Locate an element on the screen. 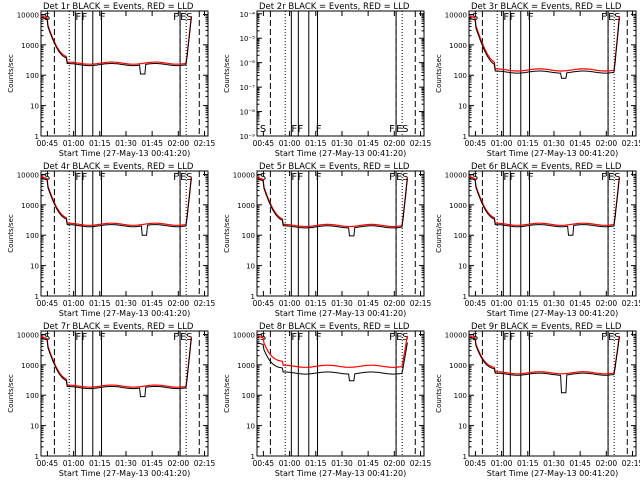 The width and height of the screenshot is (640, 480). panel-title: Det 4r BLACK = Events, RED = LLD is located at coordinates (118, 167).